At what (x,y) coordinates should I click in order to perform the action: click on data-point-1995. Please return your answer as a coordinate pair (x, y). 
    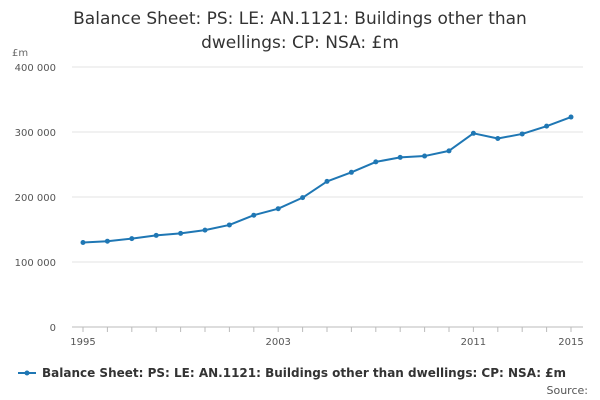
    Looking at the image, I should click on (83, 242).